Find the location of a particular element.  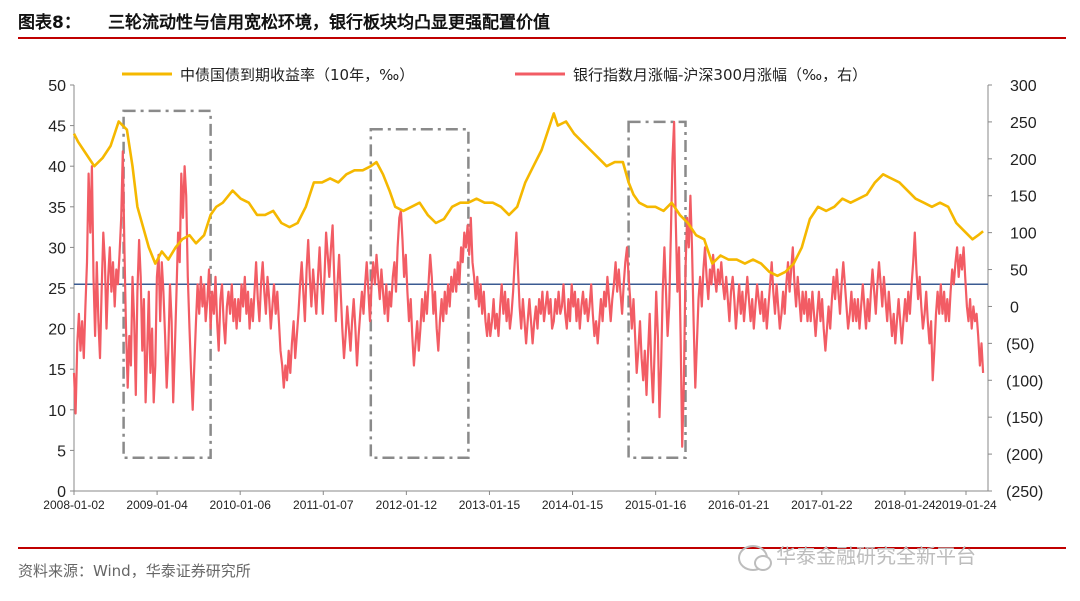

y-right-tick-label: (250) is located at coordinates (1024, 492).